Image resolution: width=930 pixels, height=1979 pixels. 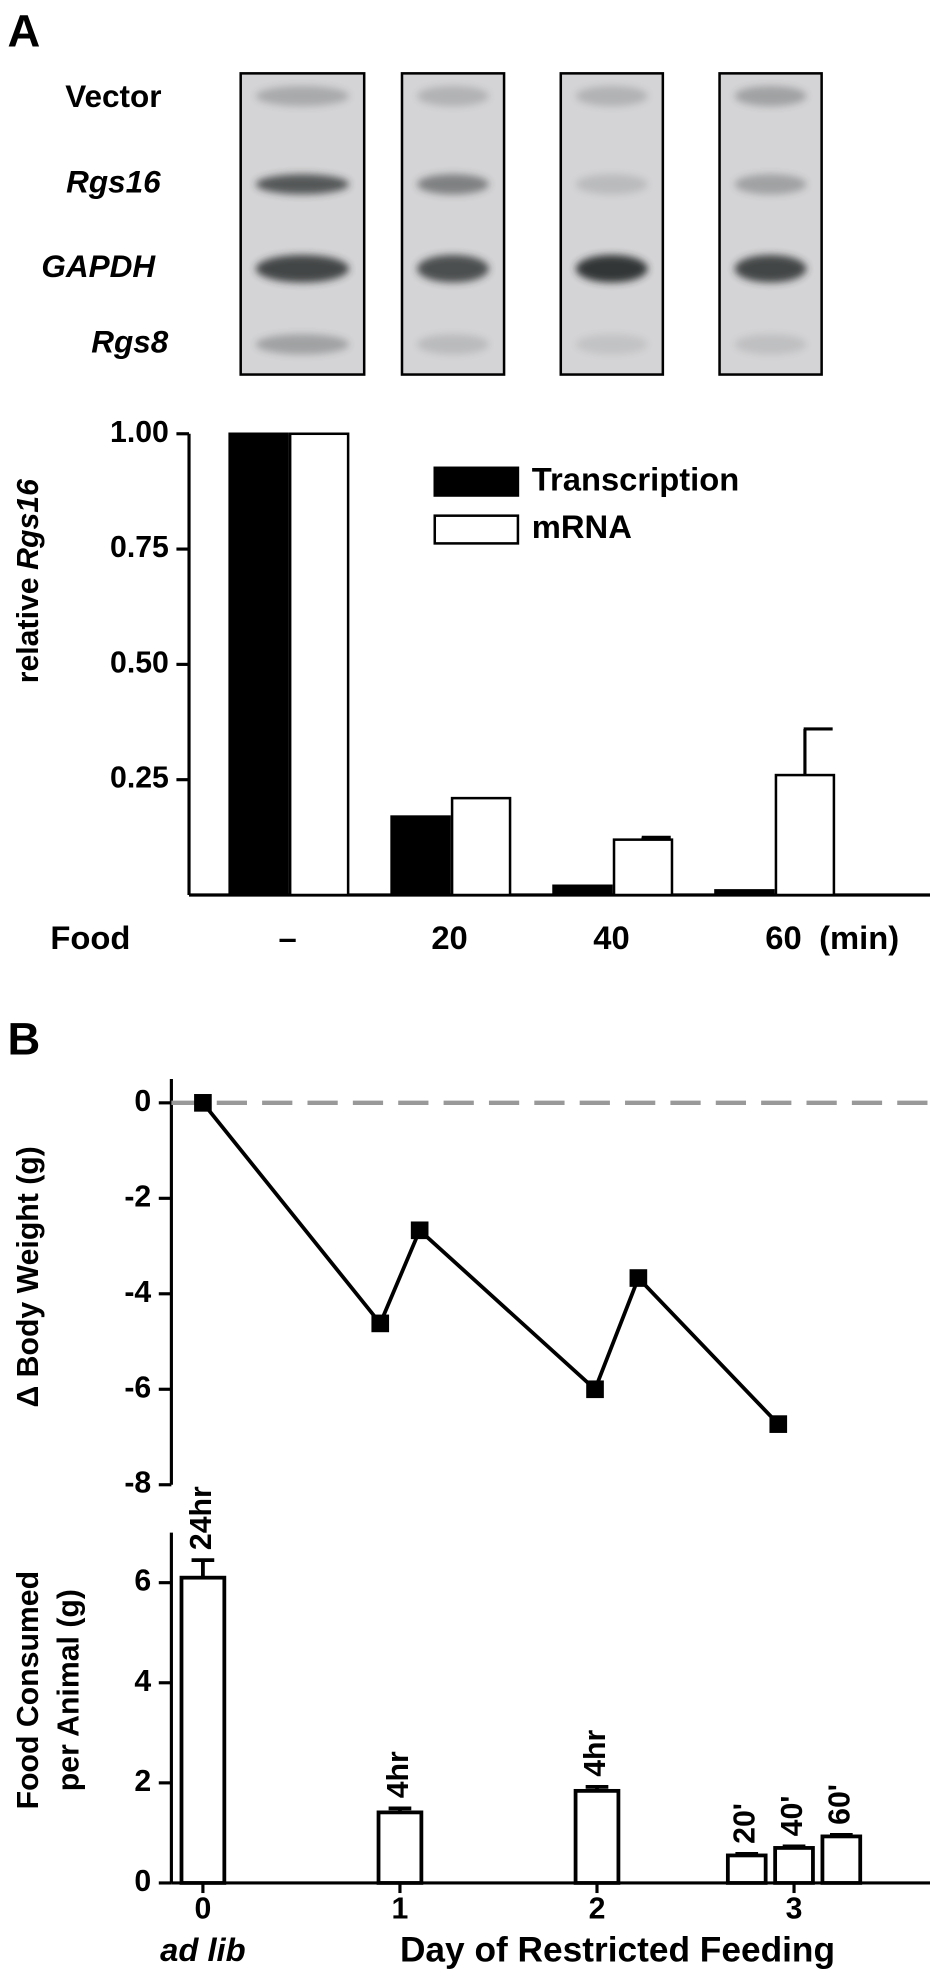 What do you see at coordinates (490, 1263) in the screenshot?
I see `data-line` at bounding box center [490, 1263].